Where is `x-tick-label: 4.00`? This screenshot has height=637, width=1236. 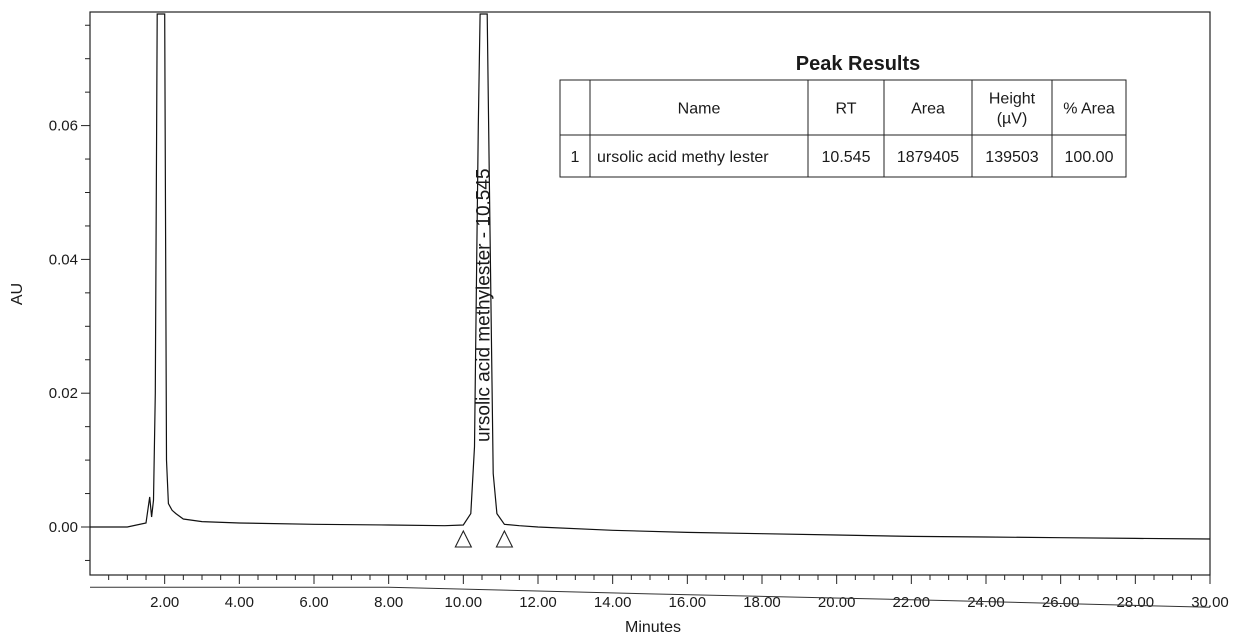 x-tick-label: 4.00 is located at coordinates (239, 602).